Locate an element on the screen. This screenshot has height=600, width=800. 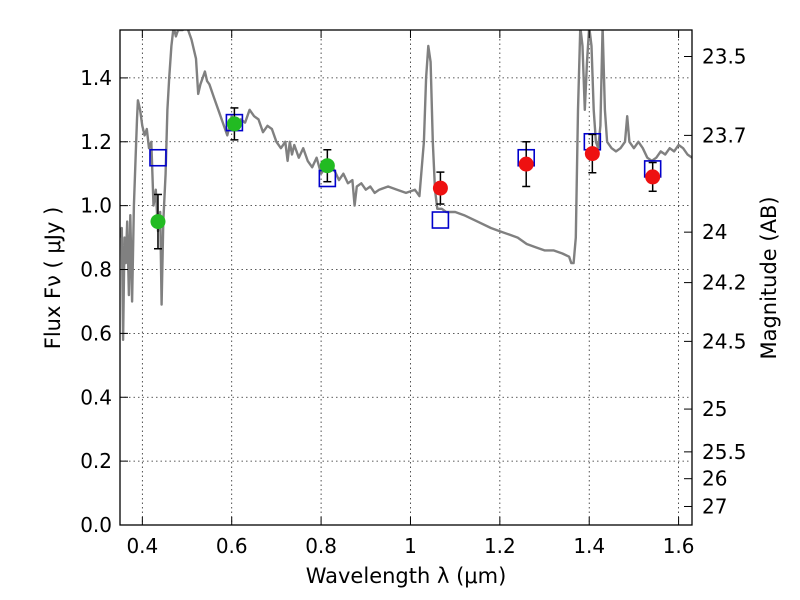
y-tick-label-5: 1.0 is located at coordinates (96, 206).